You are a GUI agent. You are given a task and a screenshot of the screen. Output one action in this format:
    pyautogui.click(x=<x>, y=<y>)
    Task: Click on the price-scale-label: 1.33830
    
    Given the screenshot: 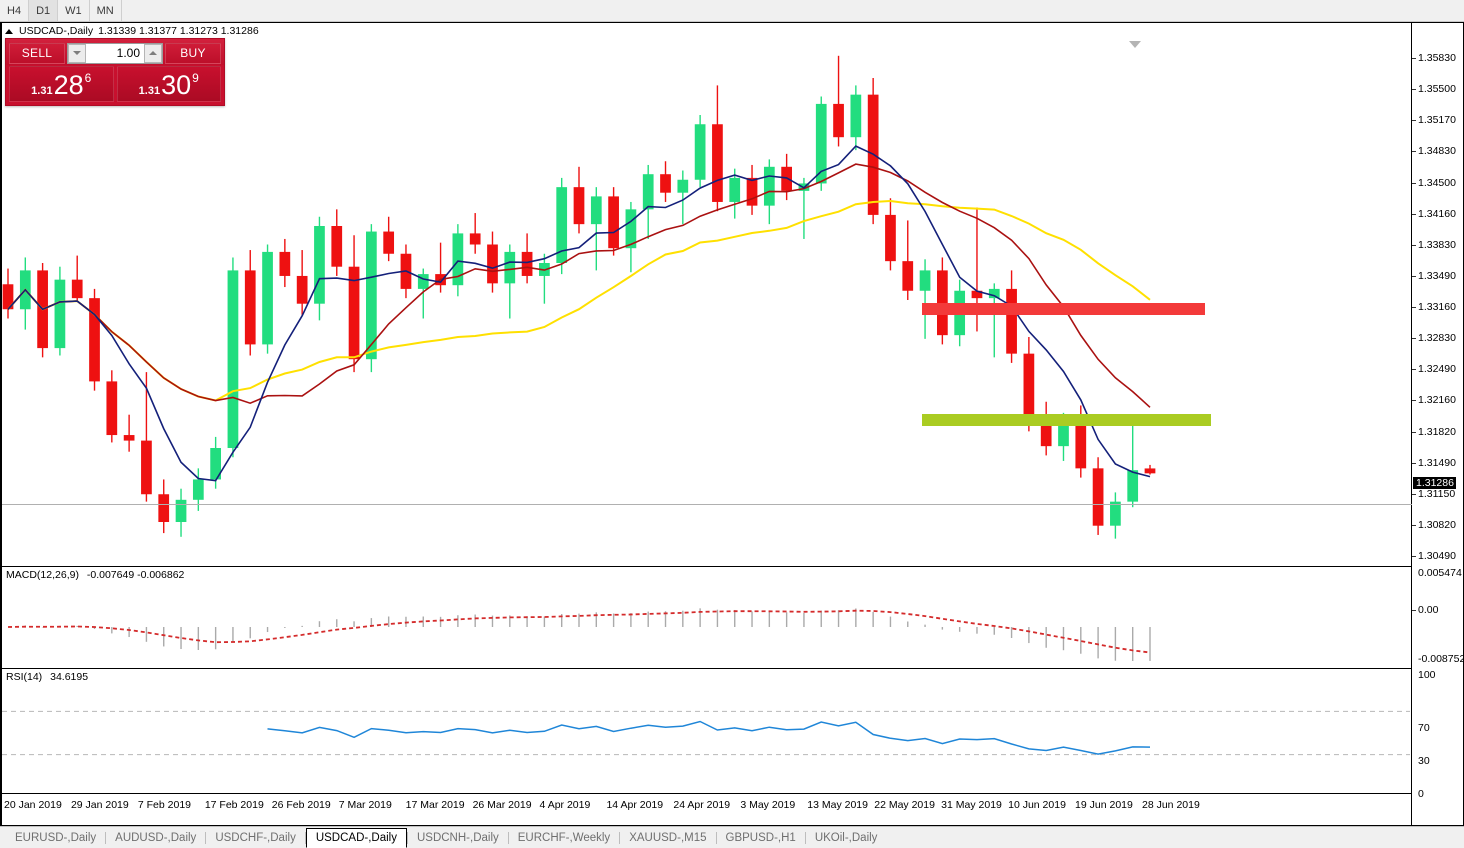 What is the action you would take?
    pyautogui.click(x=1437, y=244)
    